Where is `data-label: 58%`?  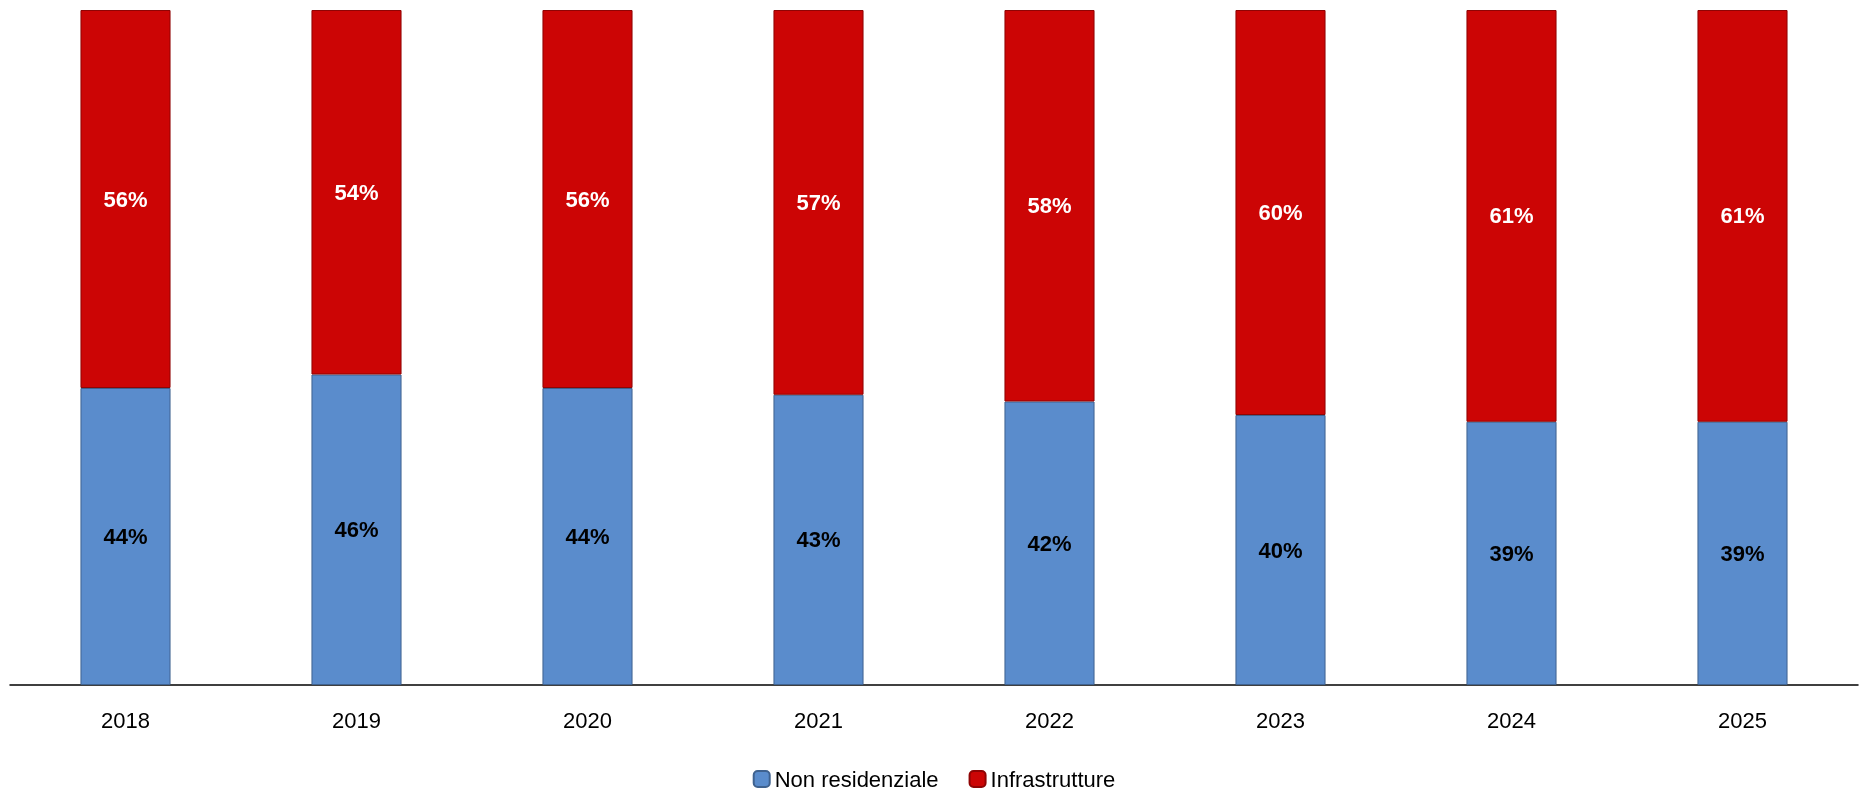
data-label: 58% is located at coordinates (1049, 206).